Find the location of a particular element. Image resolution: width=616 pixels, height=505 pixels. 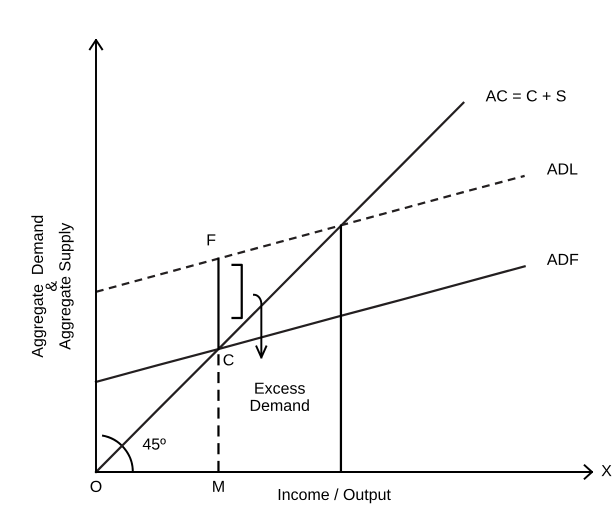

series-label: ADF is located at coordinates (562, 259).